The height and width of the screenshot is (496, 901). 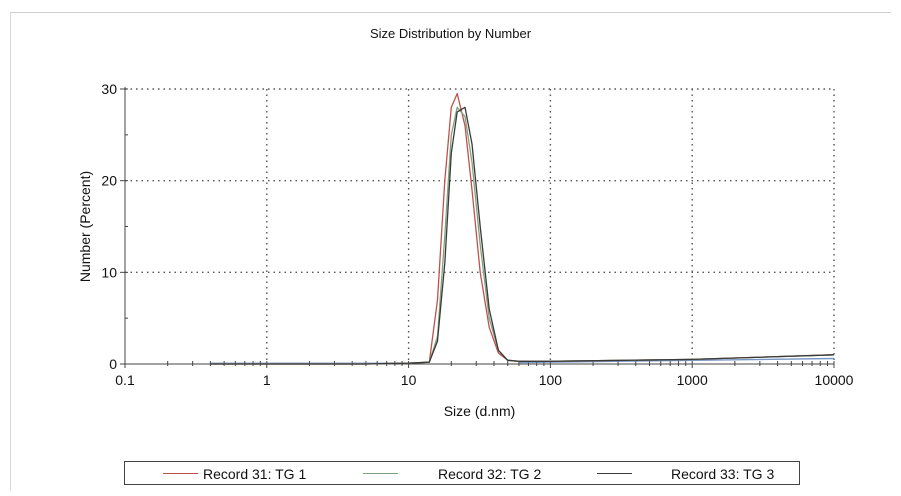 I want to click on x-tick-label: 10000, so click(x=834, y=380).